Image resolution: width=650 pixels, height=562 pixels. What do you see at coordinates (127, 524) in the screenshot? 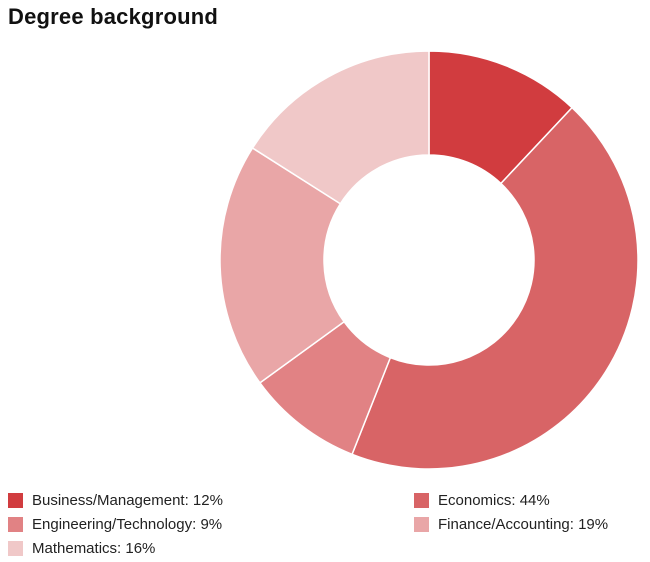
I see `legend-label: Engineering/Technology: 9%` at bounding box center [127, 524].